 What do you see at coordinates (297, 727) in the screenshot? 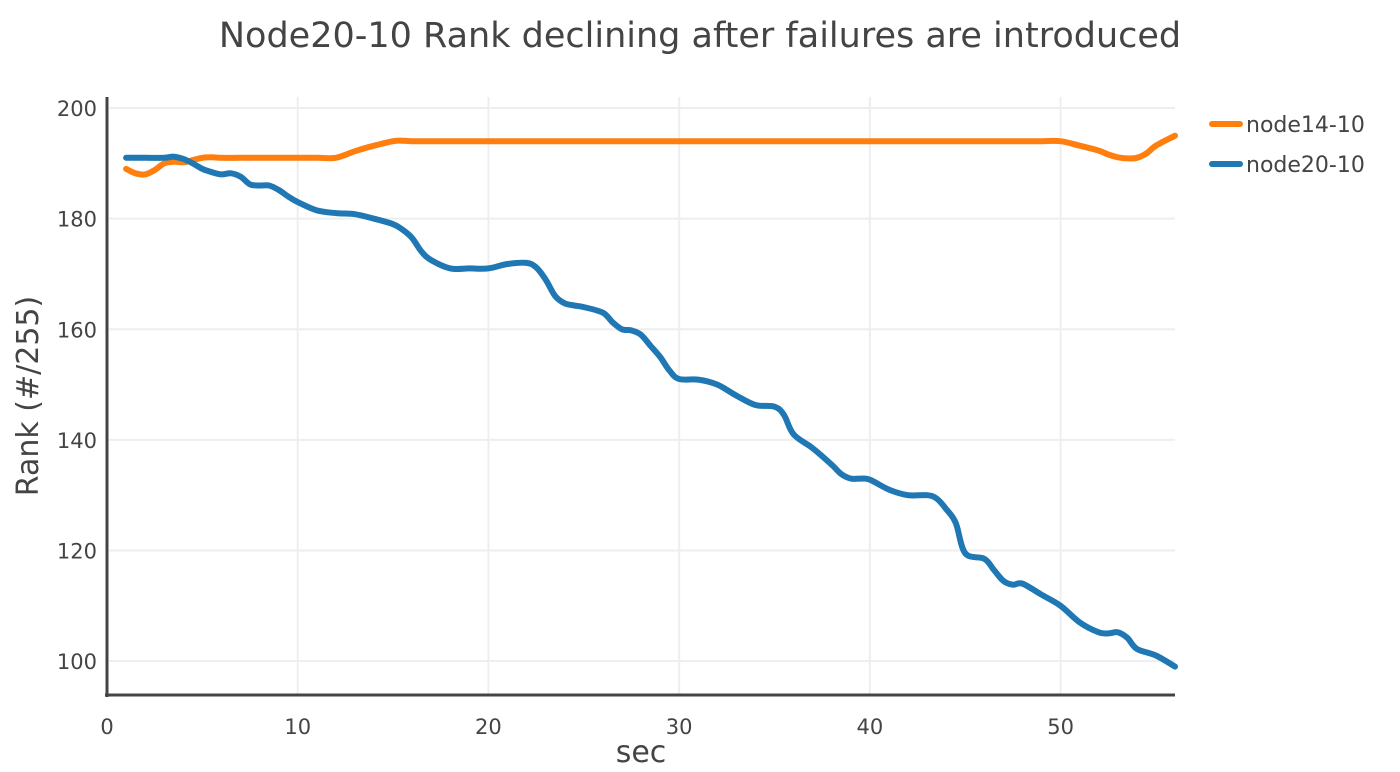
I see `x-tick-label: 10` at bounding box center [297, 727].